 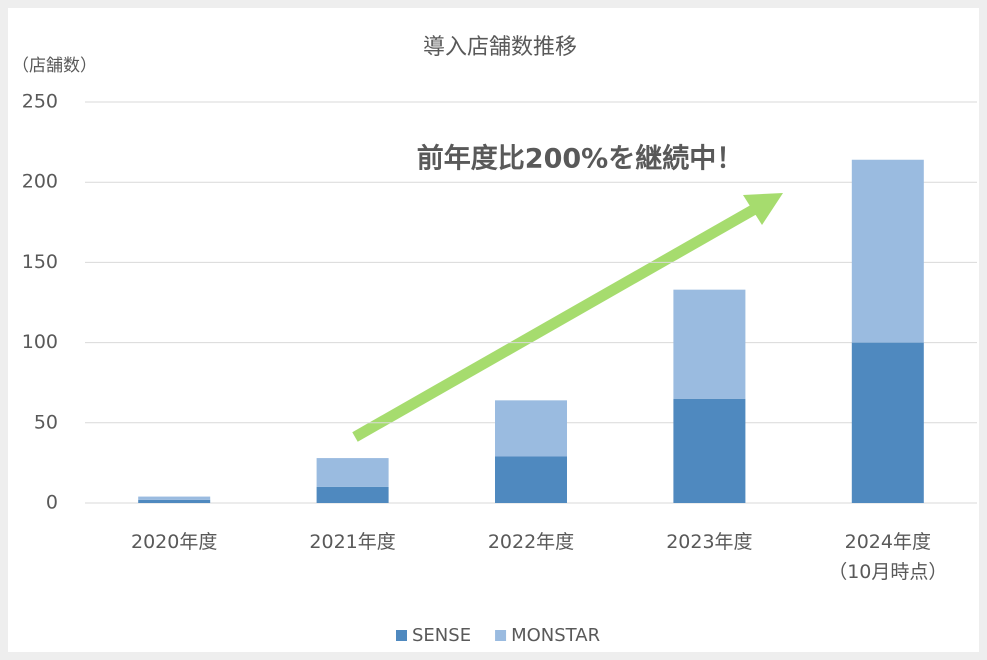 I want to click on y-tick-label: 150, so click(x=40, y=262).